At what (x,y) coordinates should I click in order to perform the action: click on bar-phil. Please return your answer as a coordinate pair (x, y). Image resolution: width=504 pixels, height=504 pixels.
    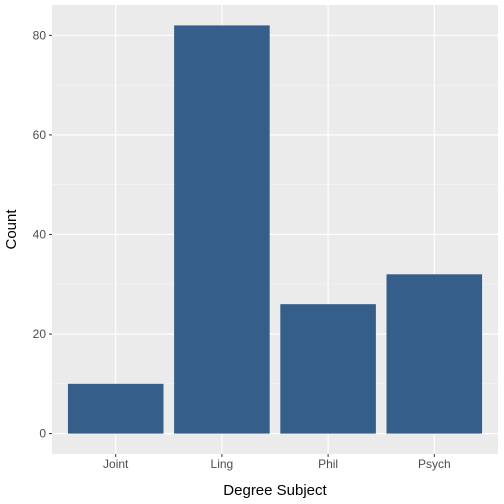
    Looking at the image, I should click on (328, 369).